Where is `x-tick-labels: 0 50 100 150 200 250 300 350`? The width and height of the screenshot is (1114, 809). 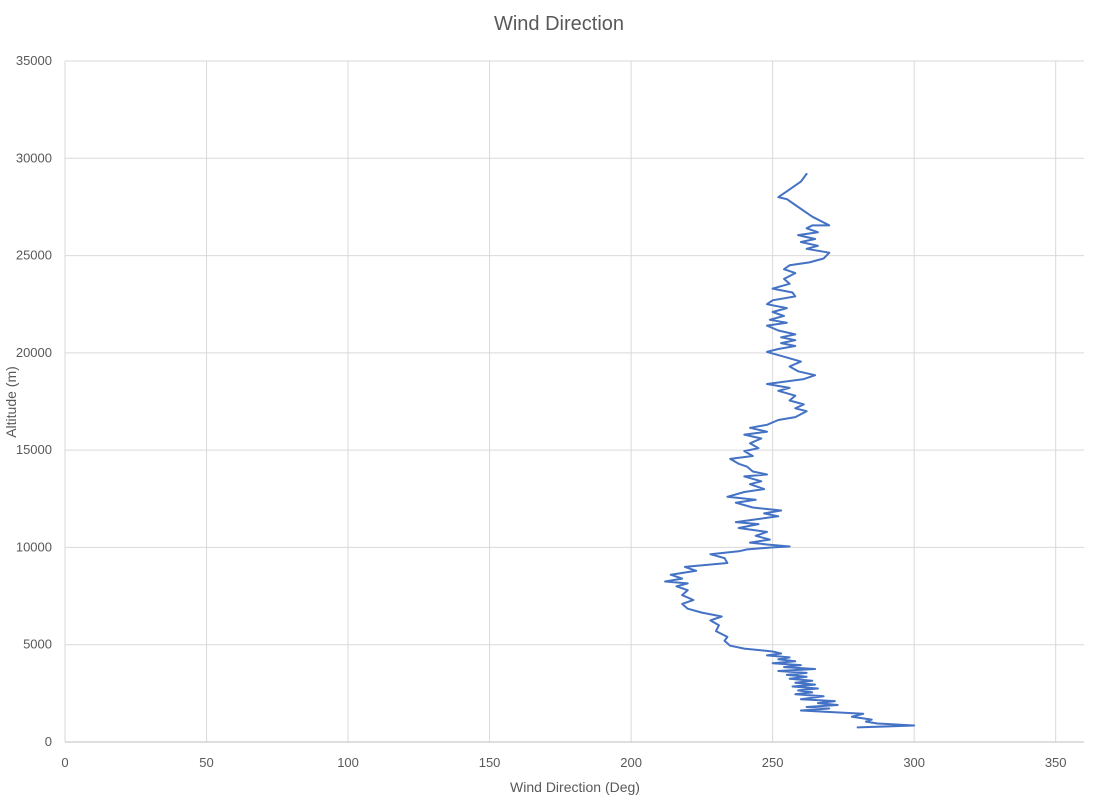 x-tick-labels: 0 50 100 150 200 250 300 350 is located at coordinates (563, 762).